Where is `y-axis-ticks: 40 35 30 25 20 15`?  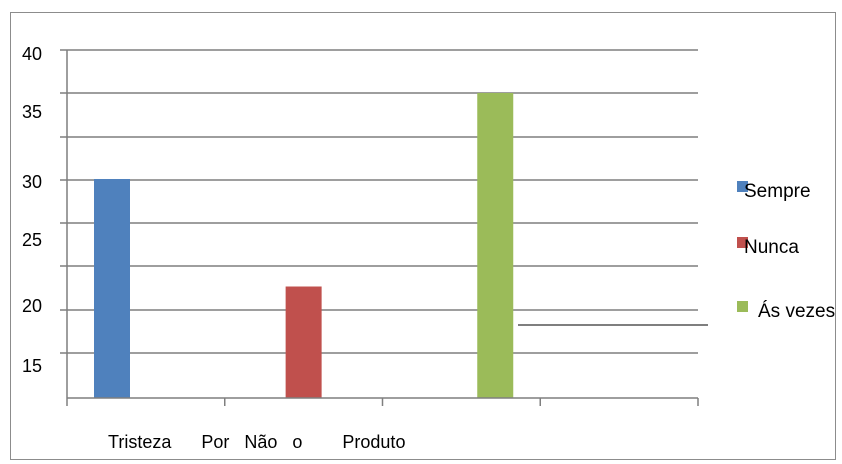 y-axis-ticks: 40 35 30 25 20 15 is located at coordinates (32, 210).